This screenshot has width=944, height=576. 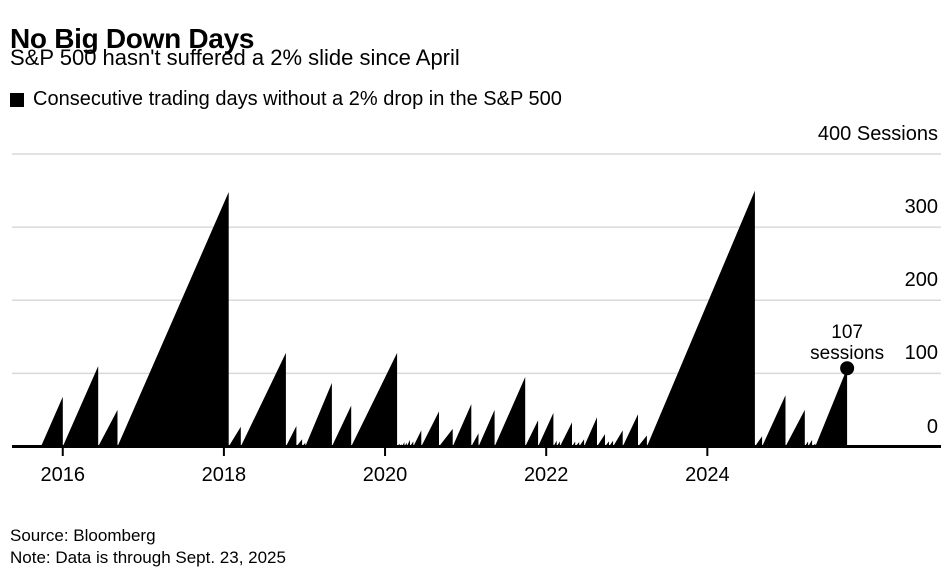 I want to click on annotation-unit: sessions, so click(x=847, y=354).